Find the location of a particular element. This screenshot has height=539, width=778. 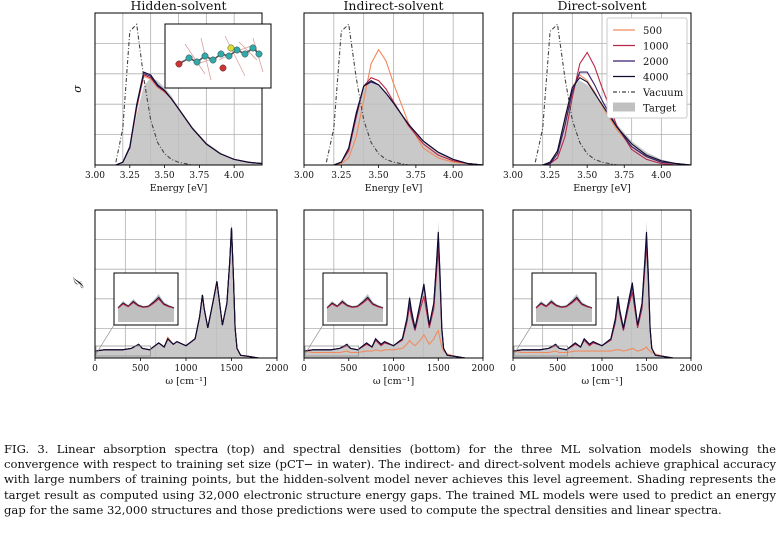

y-axis-label: σ is located at coordinates (77, 89).